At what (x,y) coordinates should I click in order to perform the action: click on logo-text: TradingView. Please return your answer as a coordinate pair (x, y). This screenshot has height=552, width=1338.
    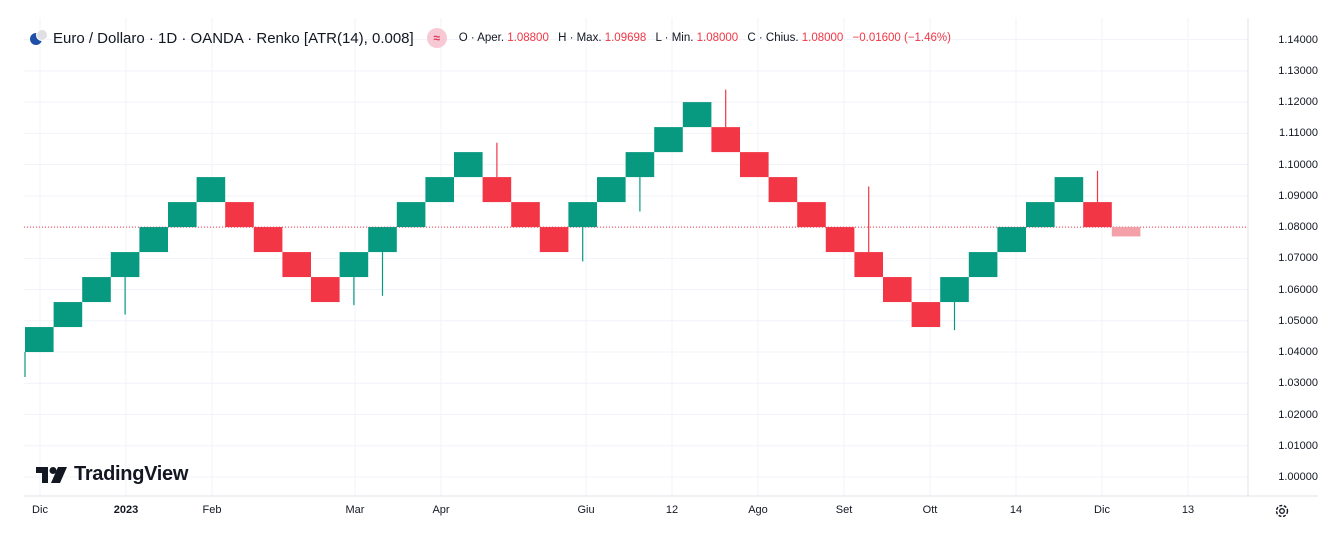
    Looking at the image, I should click on (131, 474).